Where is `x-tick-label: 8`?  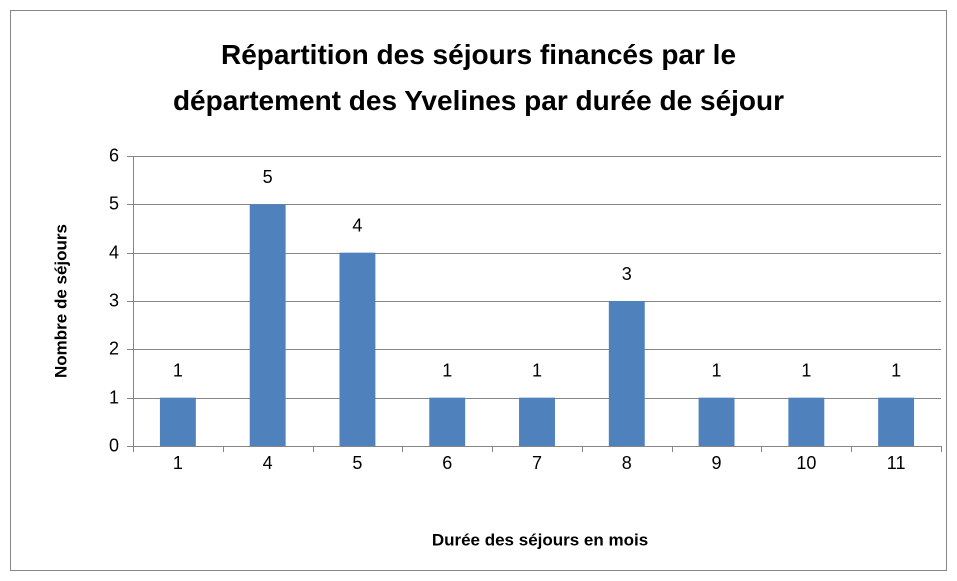
x-tick-label: 8 is located at coordinates (627, 463).